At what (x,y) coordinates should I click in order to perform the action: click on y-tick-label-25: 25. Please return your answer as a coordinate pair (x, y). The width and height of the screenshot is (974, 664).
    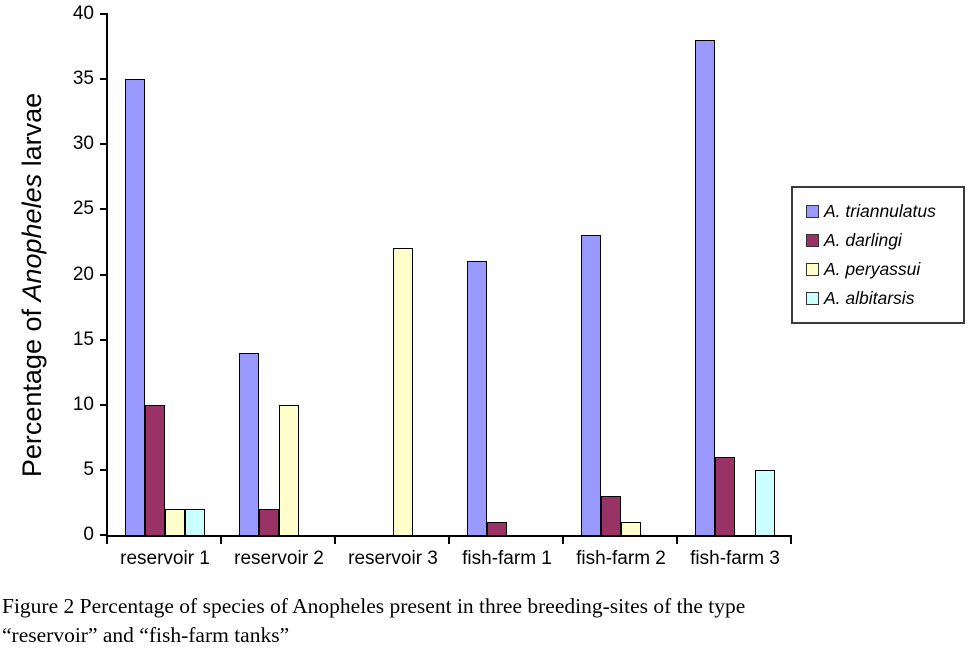
    Looking at the image, I should click on (83, 208).